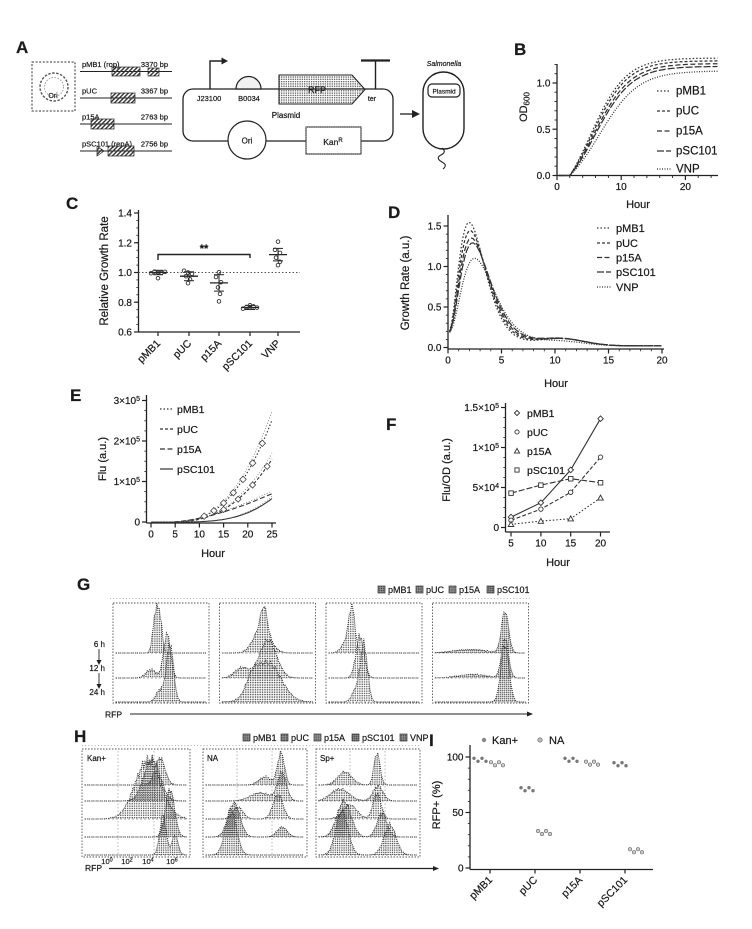 This screenshot has width=752, height=929. I want to click on svg-text: 3370 bp, so click(154, 64).